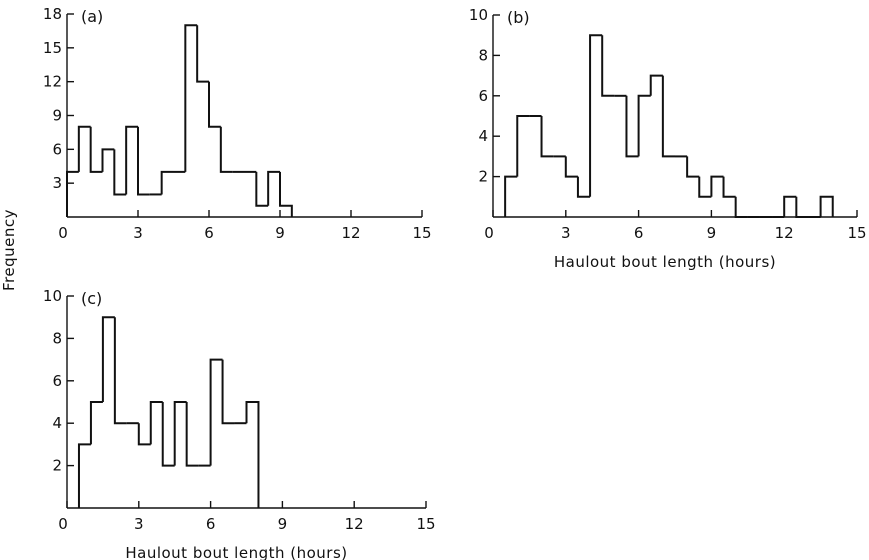 This screenshot has height=560, width=869. Describe the element at coordinates (52, 82) in the screenshot. I see `y-tick-label: 12` at that location.